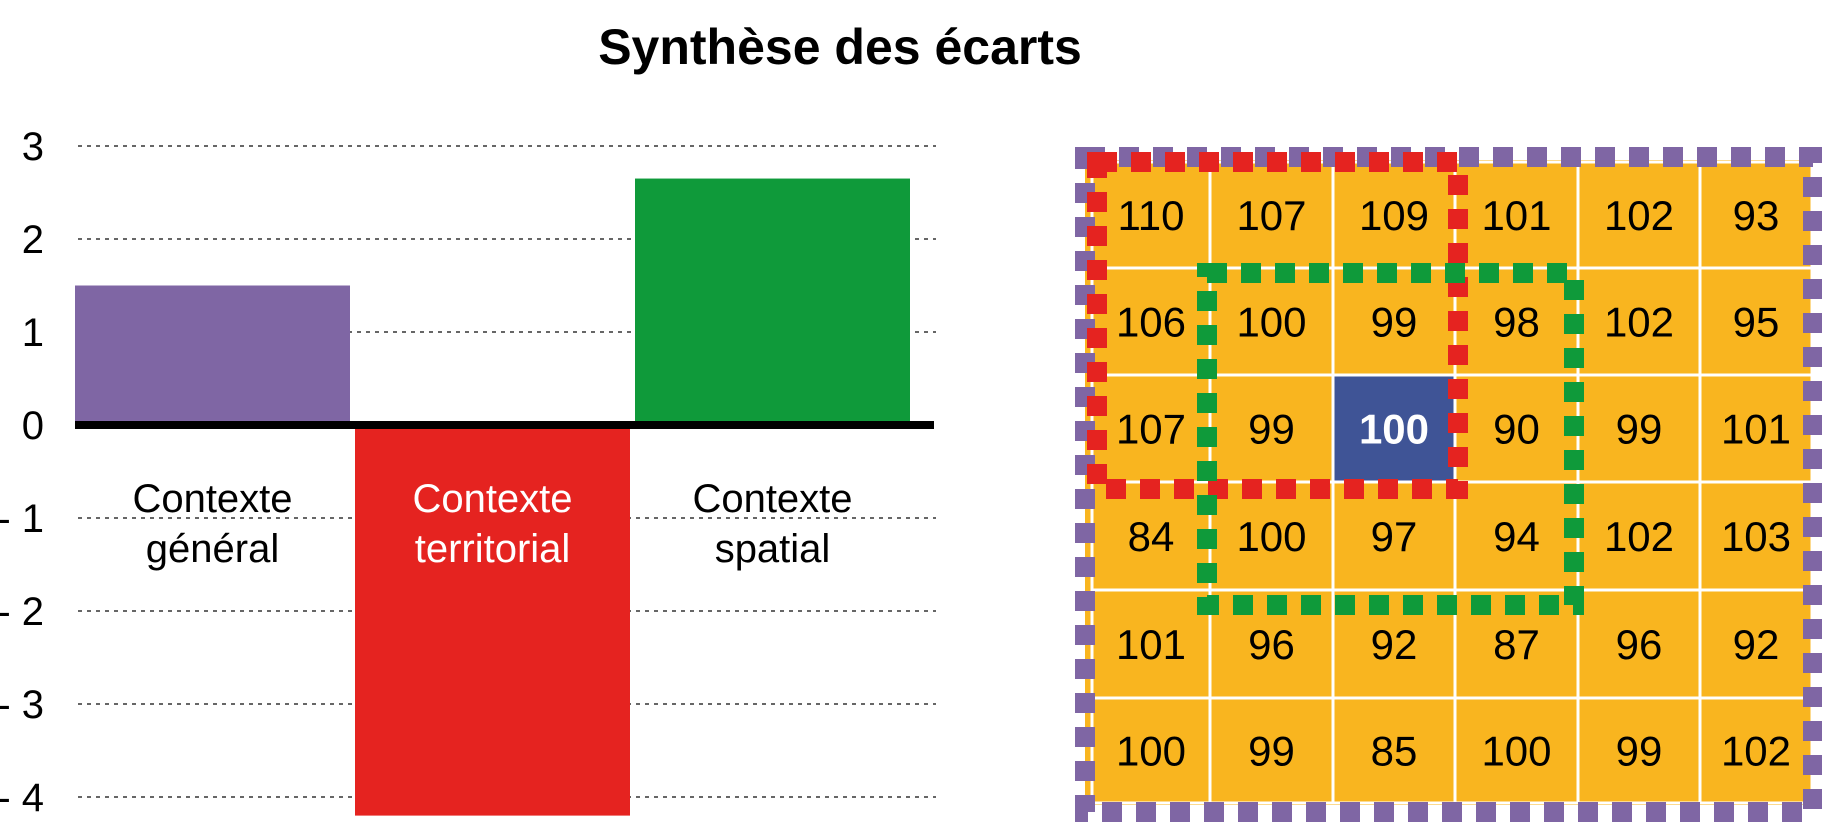 This screenshot has width=1822, height=833. I want to click on category-label: Contexte général, so click(212, 524).